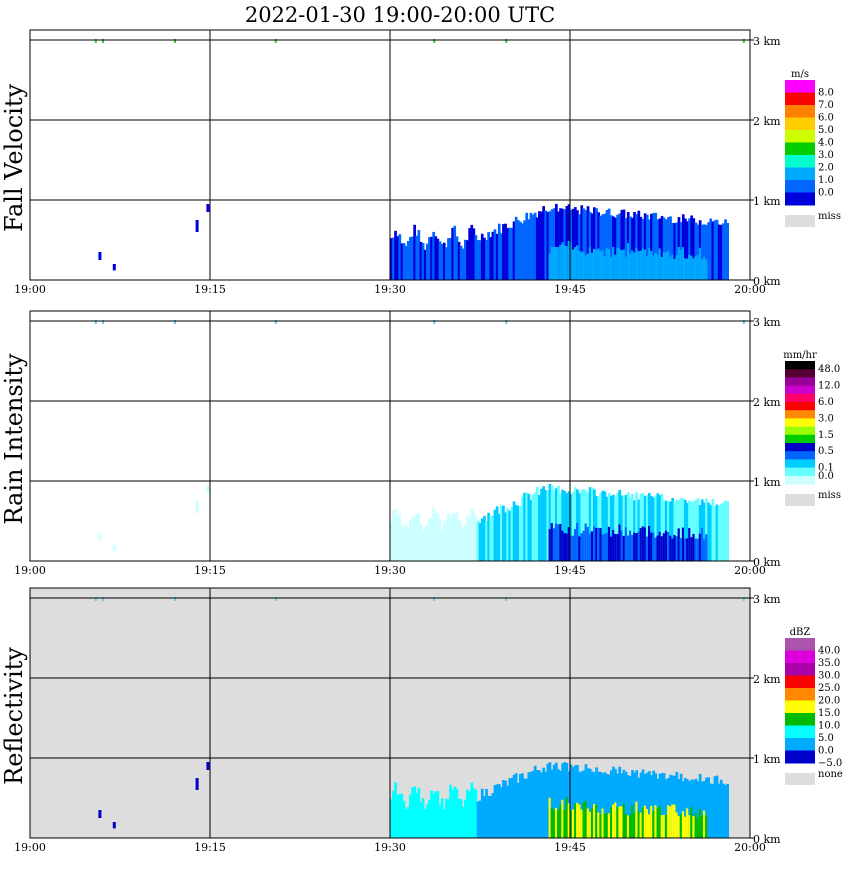 Image resolution: width=850 pixels, height=872 pixels. Describe the element at coordinates (570, 847) in the screenshot. I see `time-tick-label: 19:45` at that location.